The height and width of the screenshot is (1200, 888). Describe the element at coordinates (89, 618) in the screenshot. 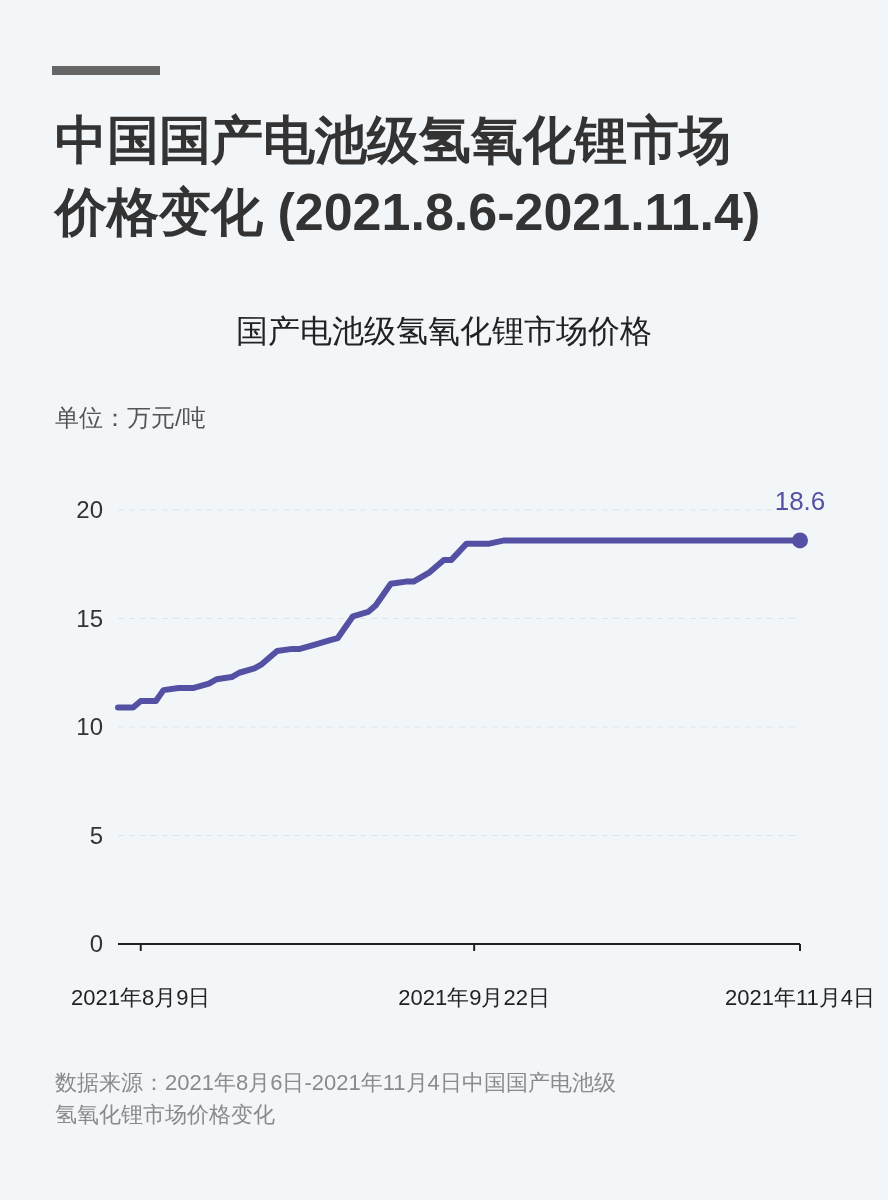

I see `y-tick-label: 15` at that location.